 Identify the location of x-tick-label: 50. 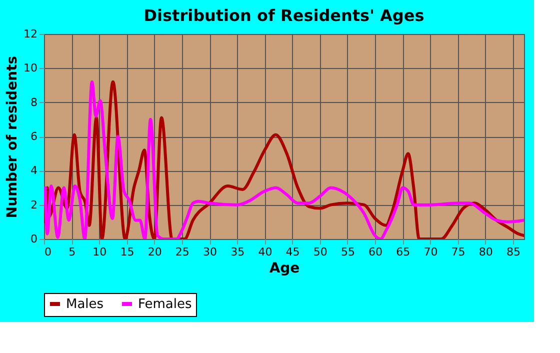
(320, 252).